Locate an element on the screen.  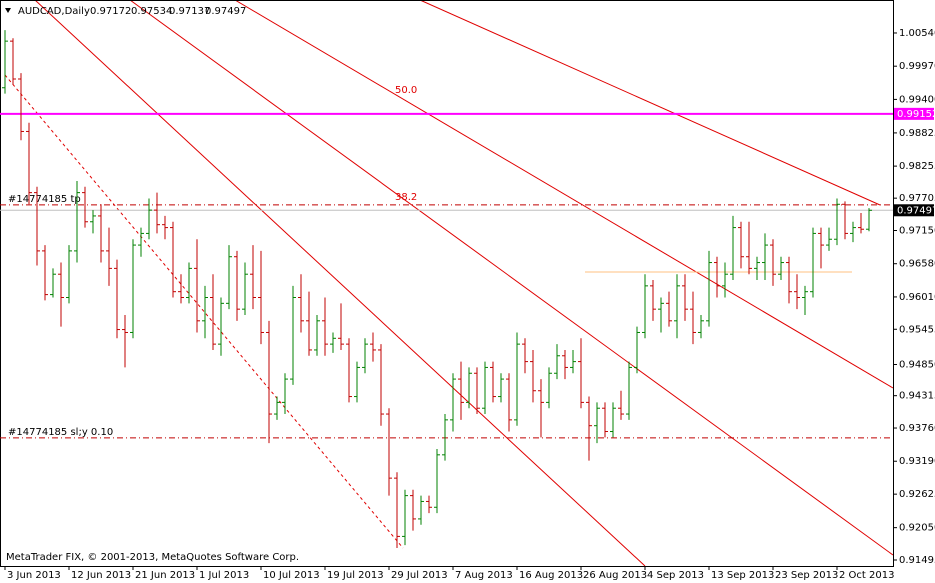
x-tick-label: 21 Jun 2013 is located at coordinates (165, 575).